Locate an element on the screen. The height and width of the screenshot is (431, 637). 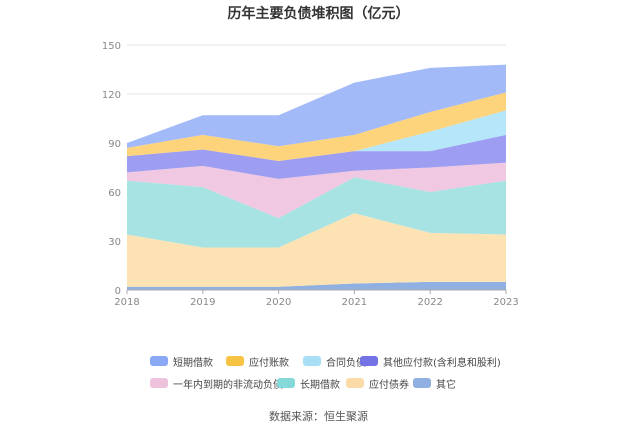
legend-label: 其他应付款(含利息和股利) is located at coordinates (442, 363).